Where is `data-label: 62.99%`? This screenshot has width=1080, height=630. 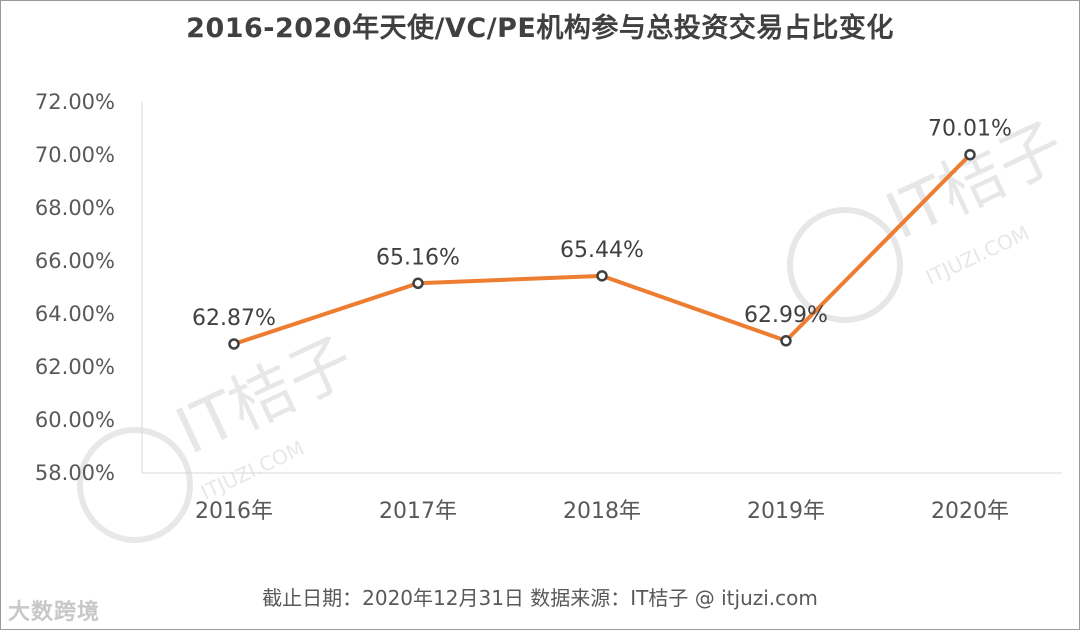 data-label: 62.99% is located at coordinates (786, 315).